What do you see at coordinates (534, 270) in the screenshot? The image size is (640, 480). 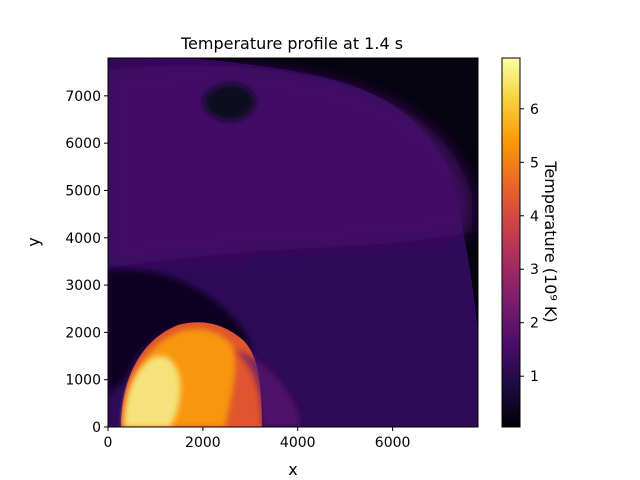 I see `colorbar-tick-label: 3` at bounding box center [534, 270].